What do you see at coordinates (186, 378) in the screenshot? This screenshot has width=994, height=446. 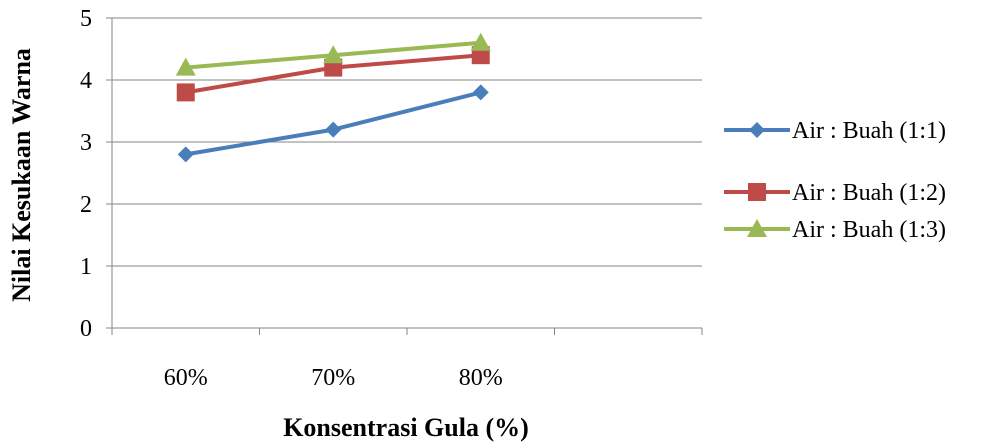 I see `x-tick-label: 60%` at bounding box center [186, 378].